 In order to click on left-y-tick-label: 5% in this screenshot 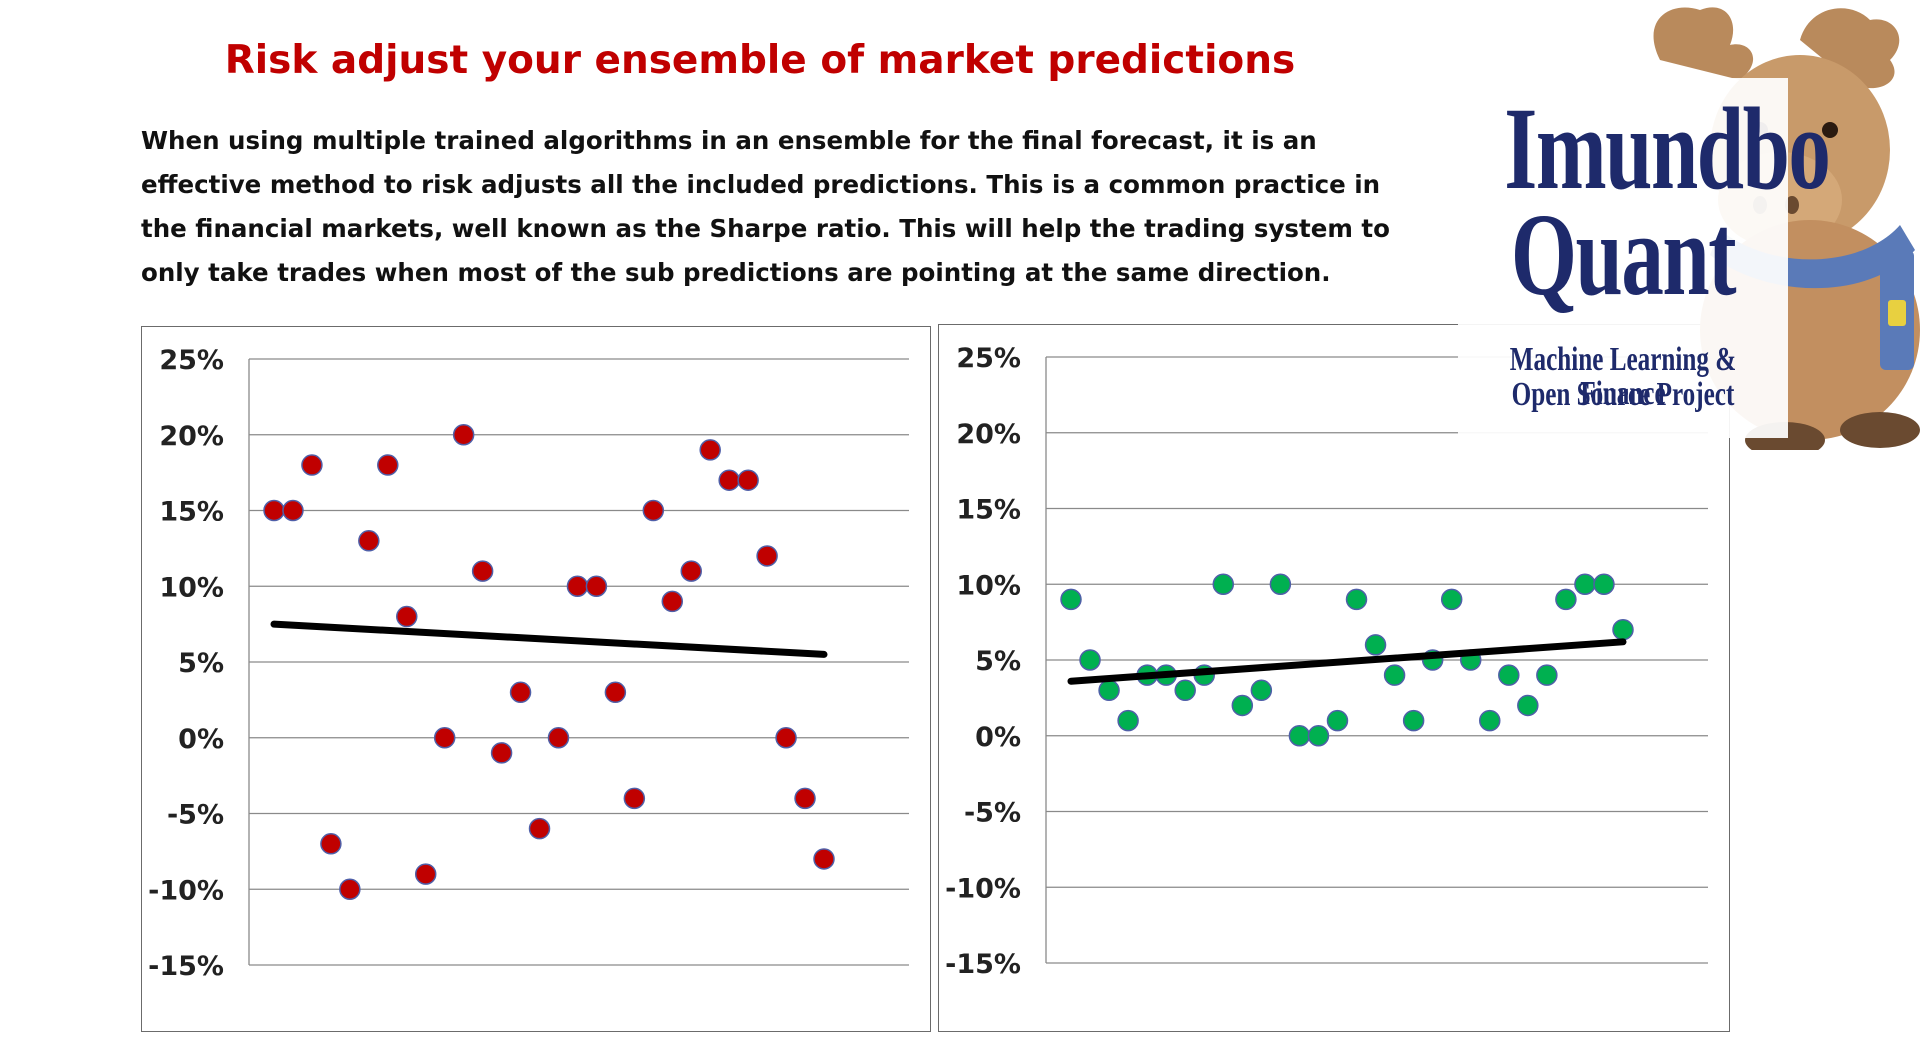, I will do `click(201, 663)`.